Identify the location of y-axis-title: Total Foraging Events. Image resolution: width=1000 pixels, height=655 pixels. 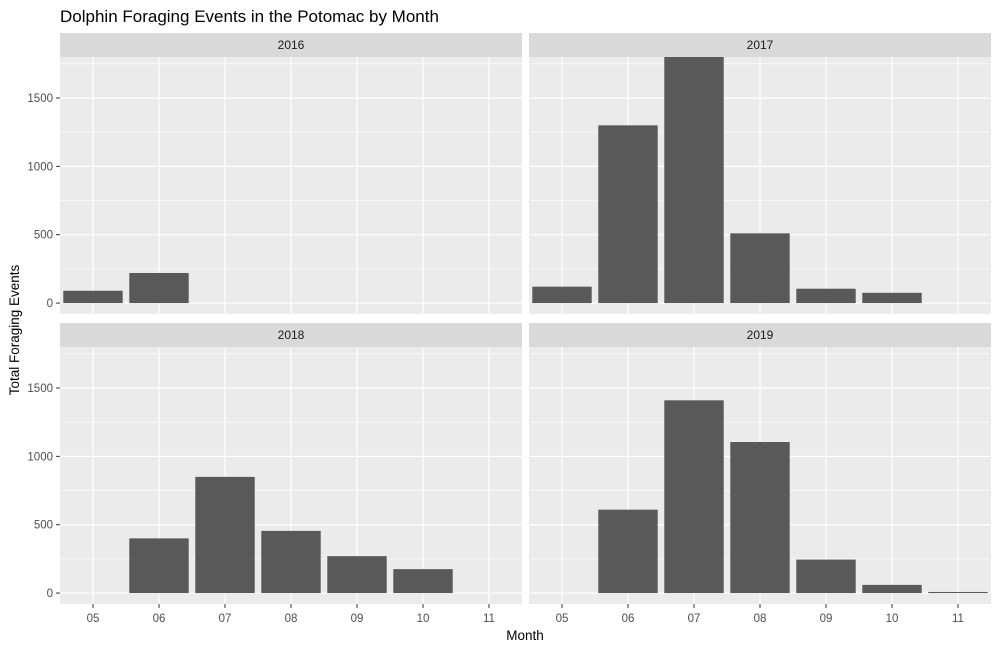
(14, 329).